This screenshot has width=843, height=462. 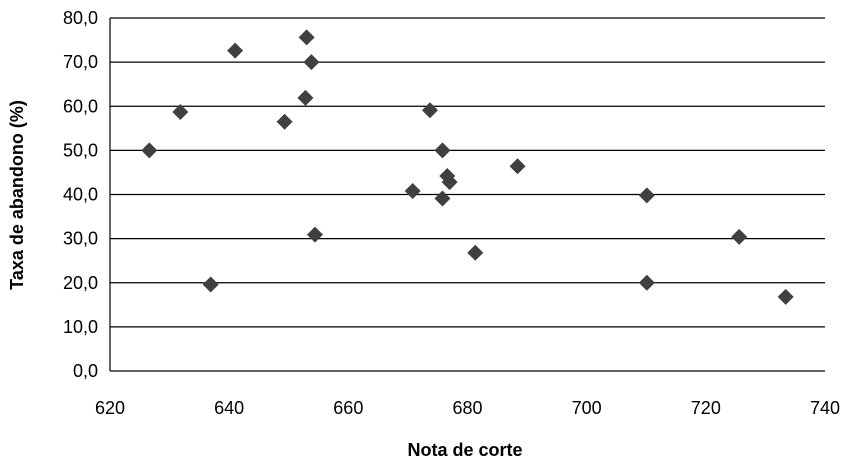 I want to click on y-tick-label: 0,0, so click(x=85, y=371).